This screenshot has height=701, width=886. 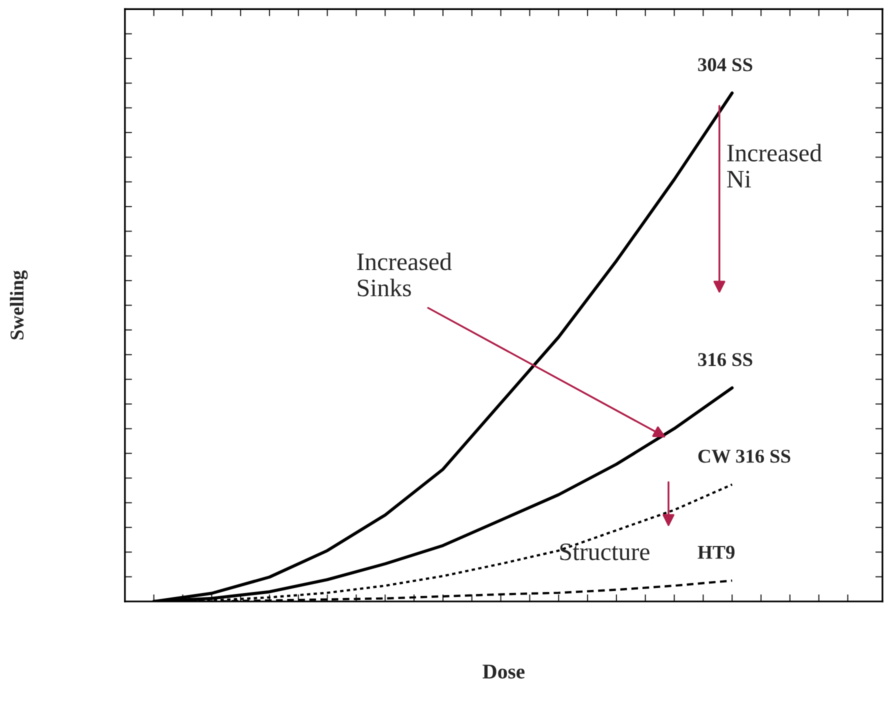 What do you see at coordinates (19, 305) in the screenshot?
I see `y-axis-title: Swelling` at bounding box center [19, 305].